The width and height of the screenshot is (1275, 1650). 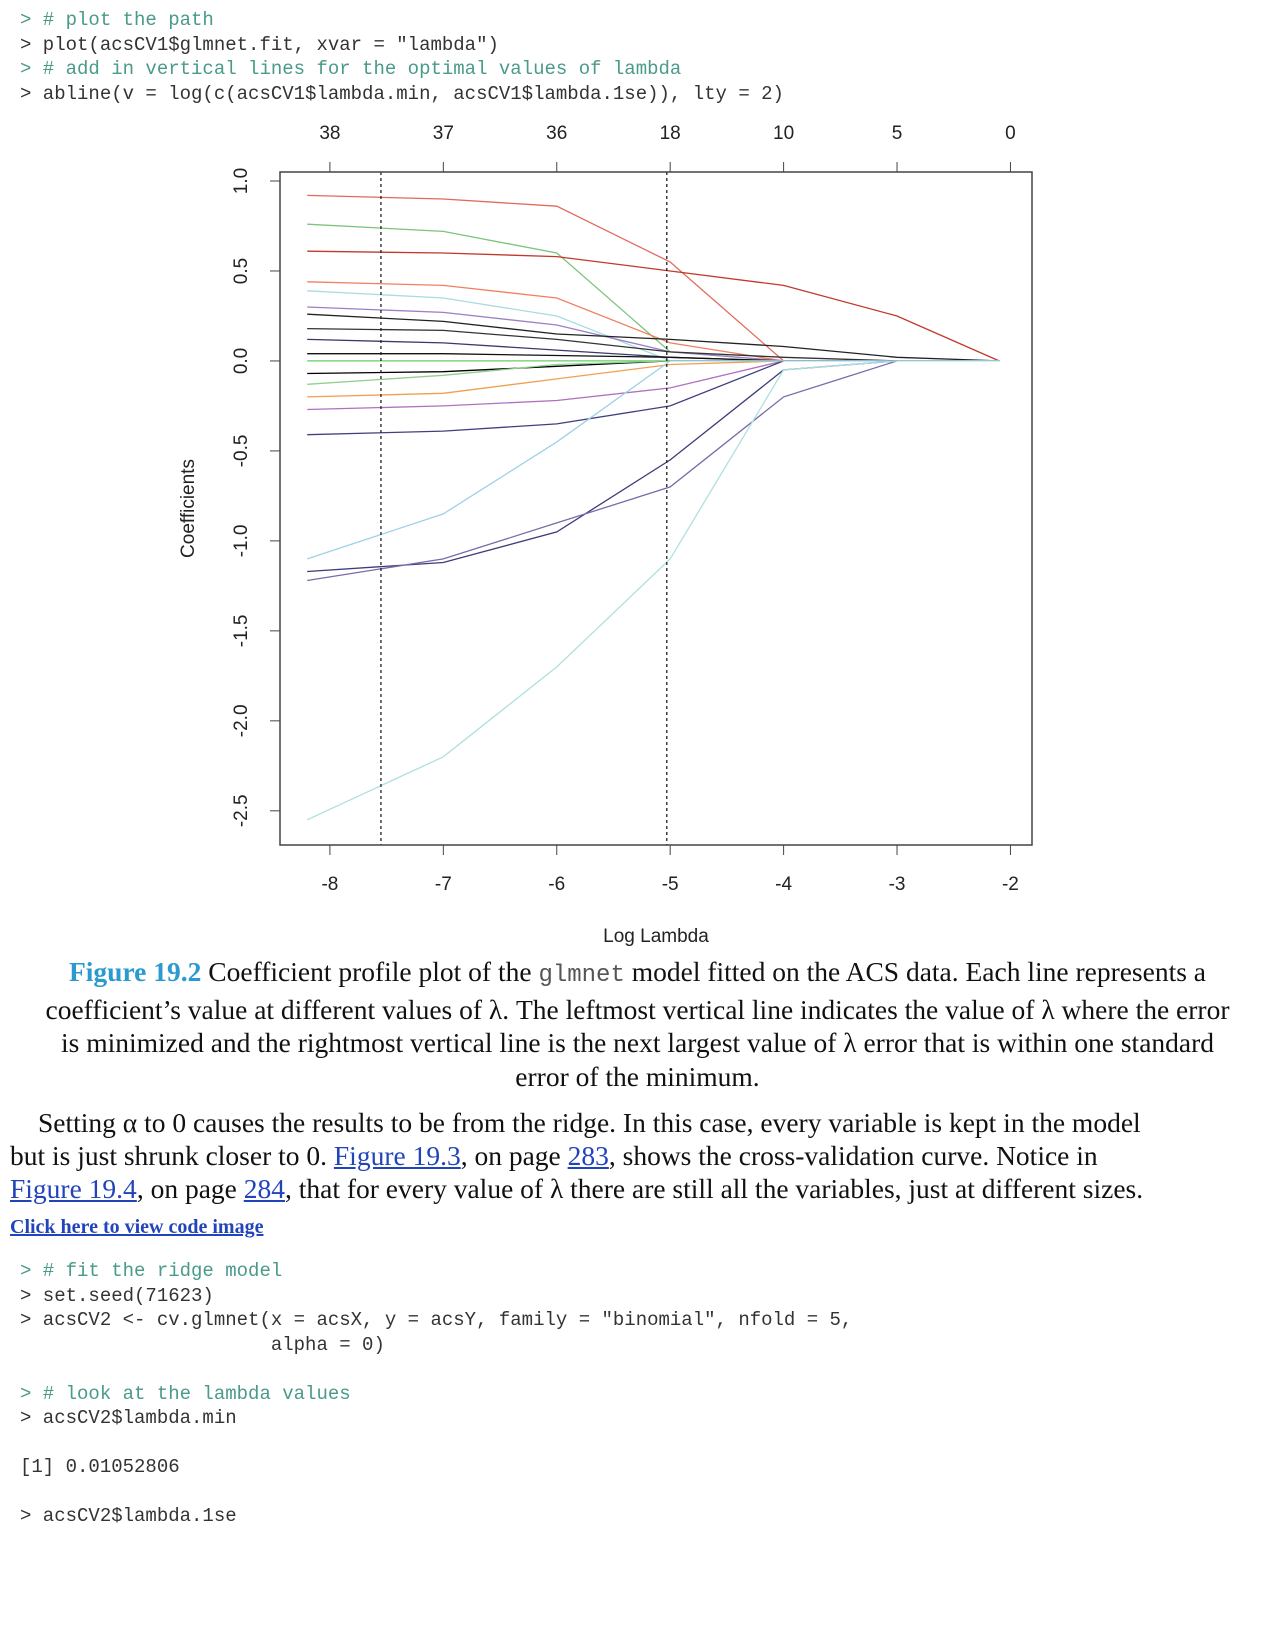 What do you see at coordinates (556, 133) in the screenshot?
I see `top-tick-label: 36` at bounding box center [556, 133].